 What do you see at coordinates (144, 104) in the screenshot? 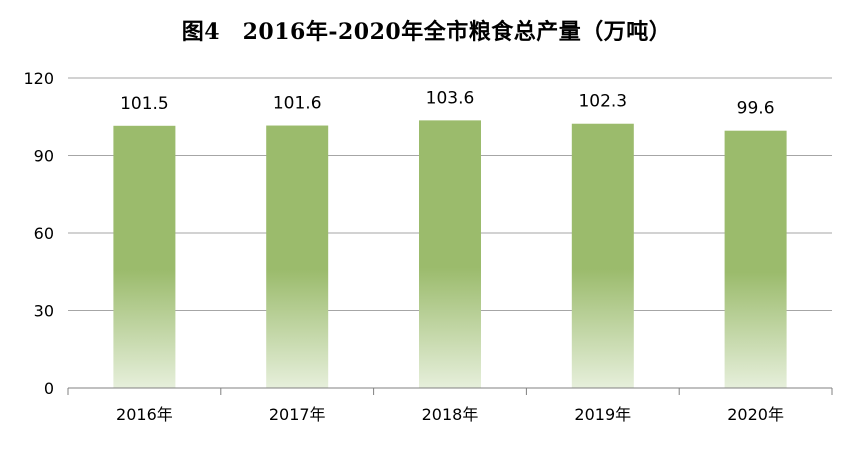
I see `data-label: 101.5` at bounding box center [144, 104].